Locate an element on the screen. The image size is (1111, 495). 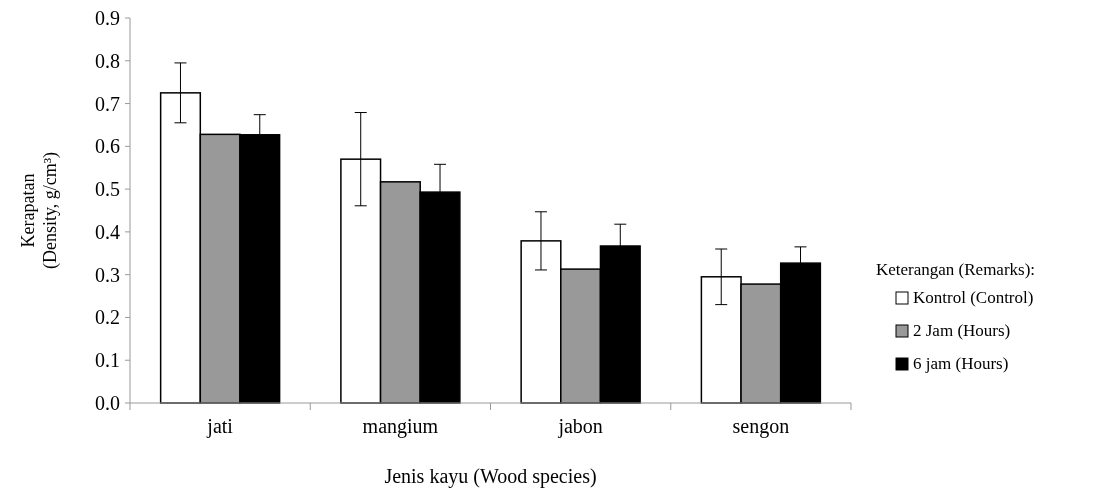
x-tick-label: sengon is located at coordinates (761, 426).